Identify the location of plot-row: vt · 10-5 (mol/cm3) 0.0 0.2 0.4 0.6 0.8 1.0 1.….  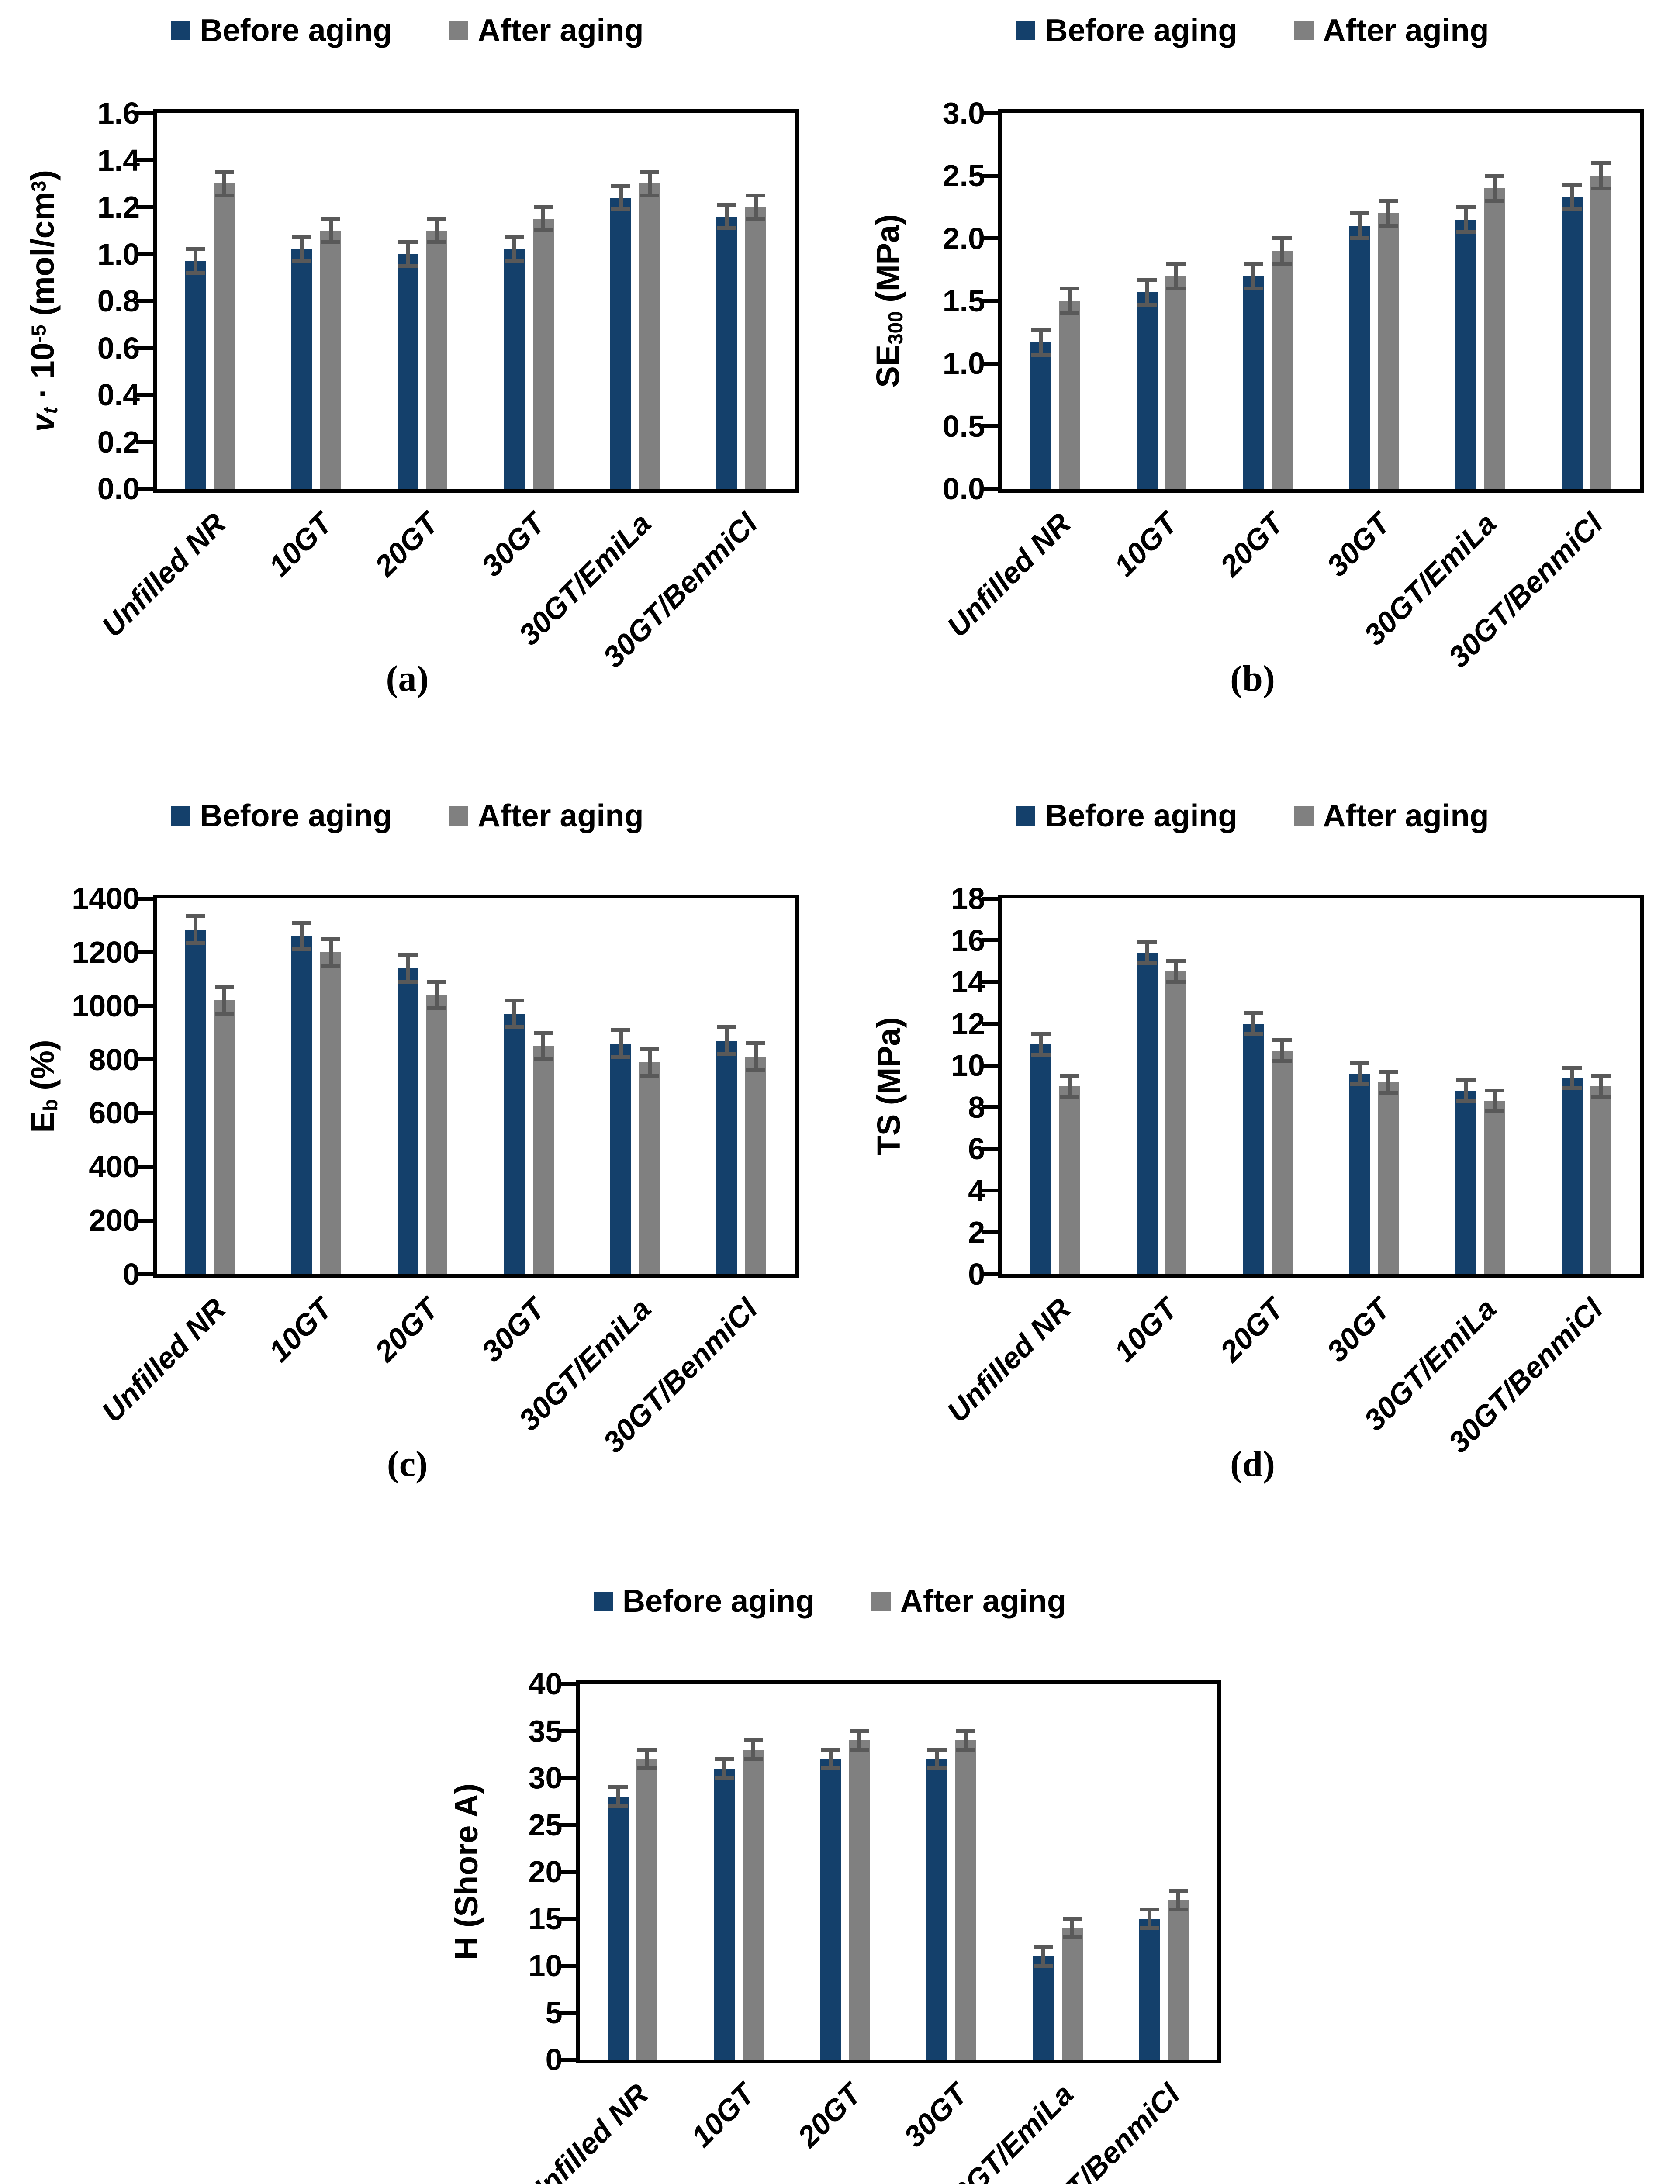
(407, 301).